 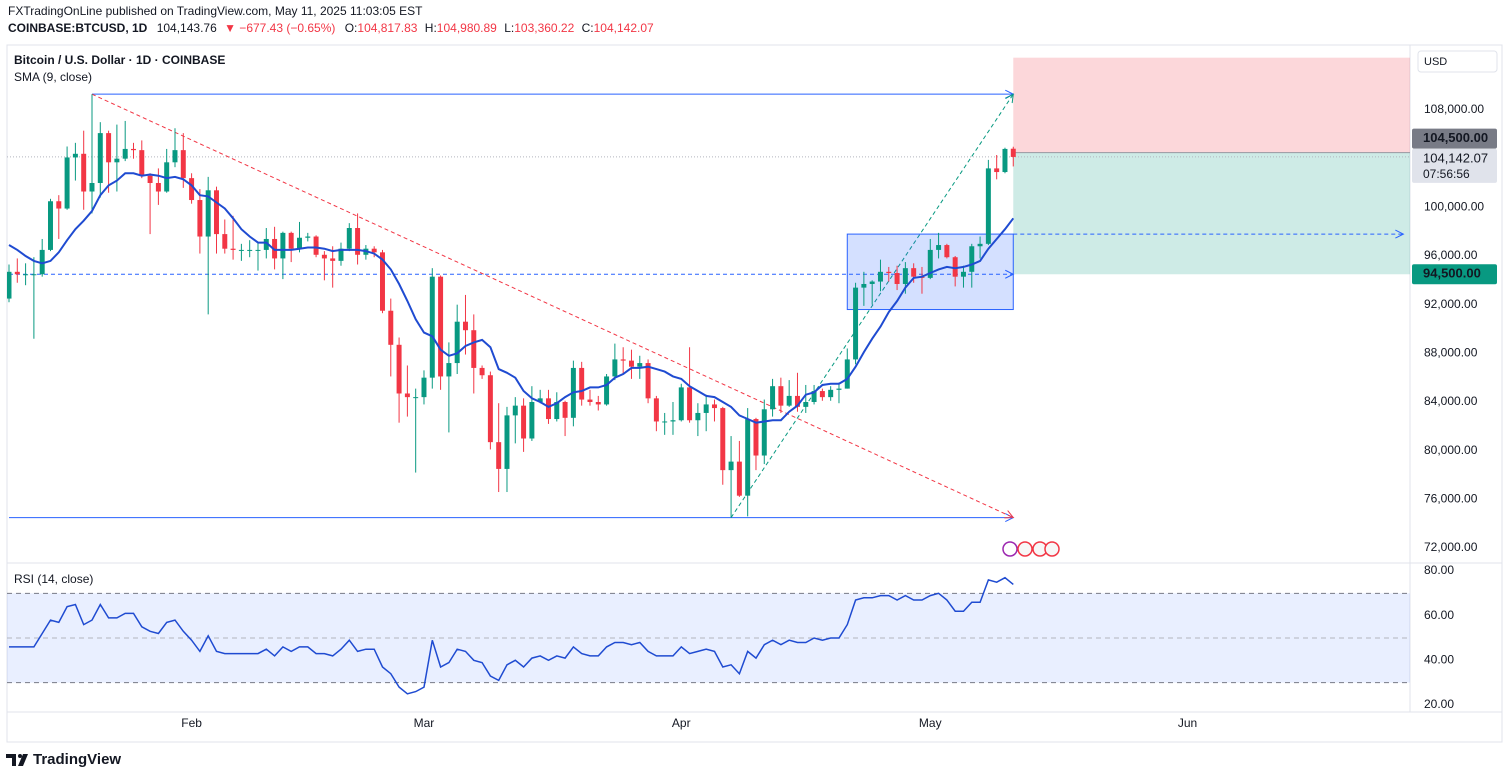 What do you see at coordinates (53, 579) in the screenshot?
I see `legend-entry: RSI (14, close)` at bounding box center [53, 579].